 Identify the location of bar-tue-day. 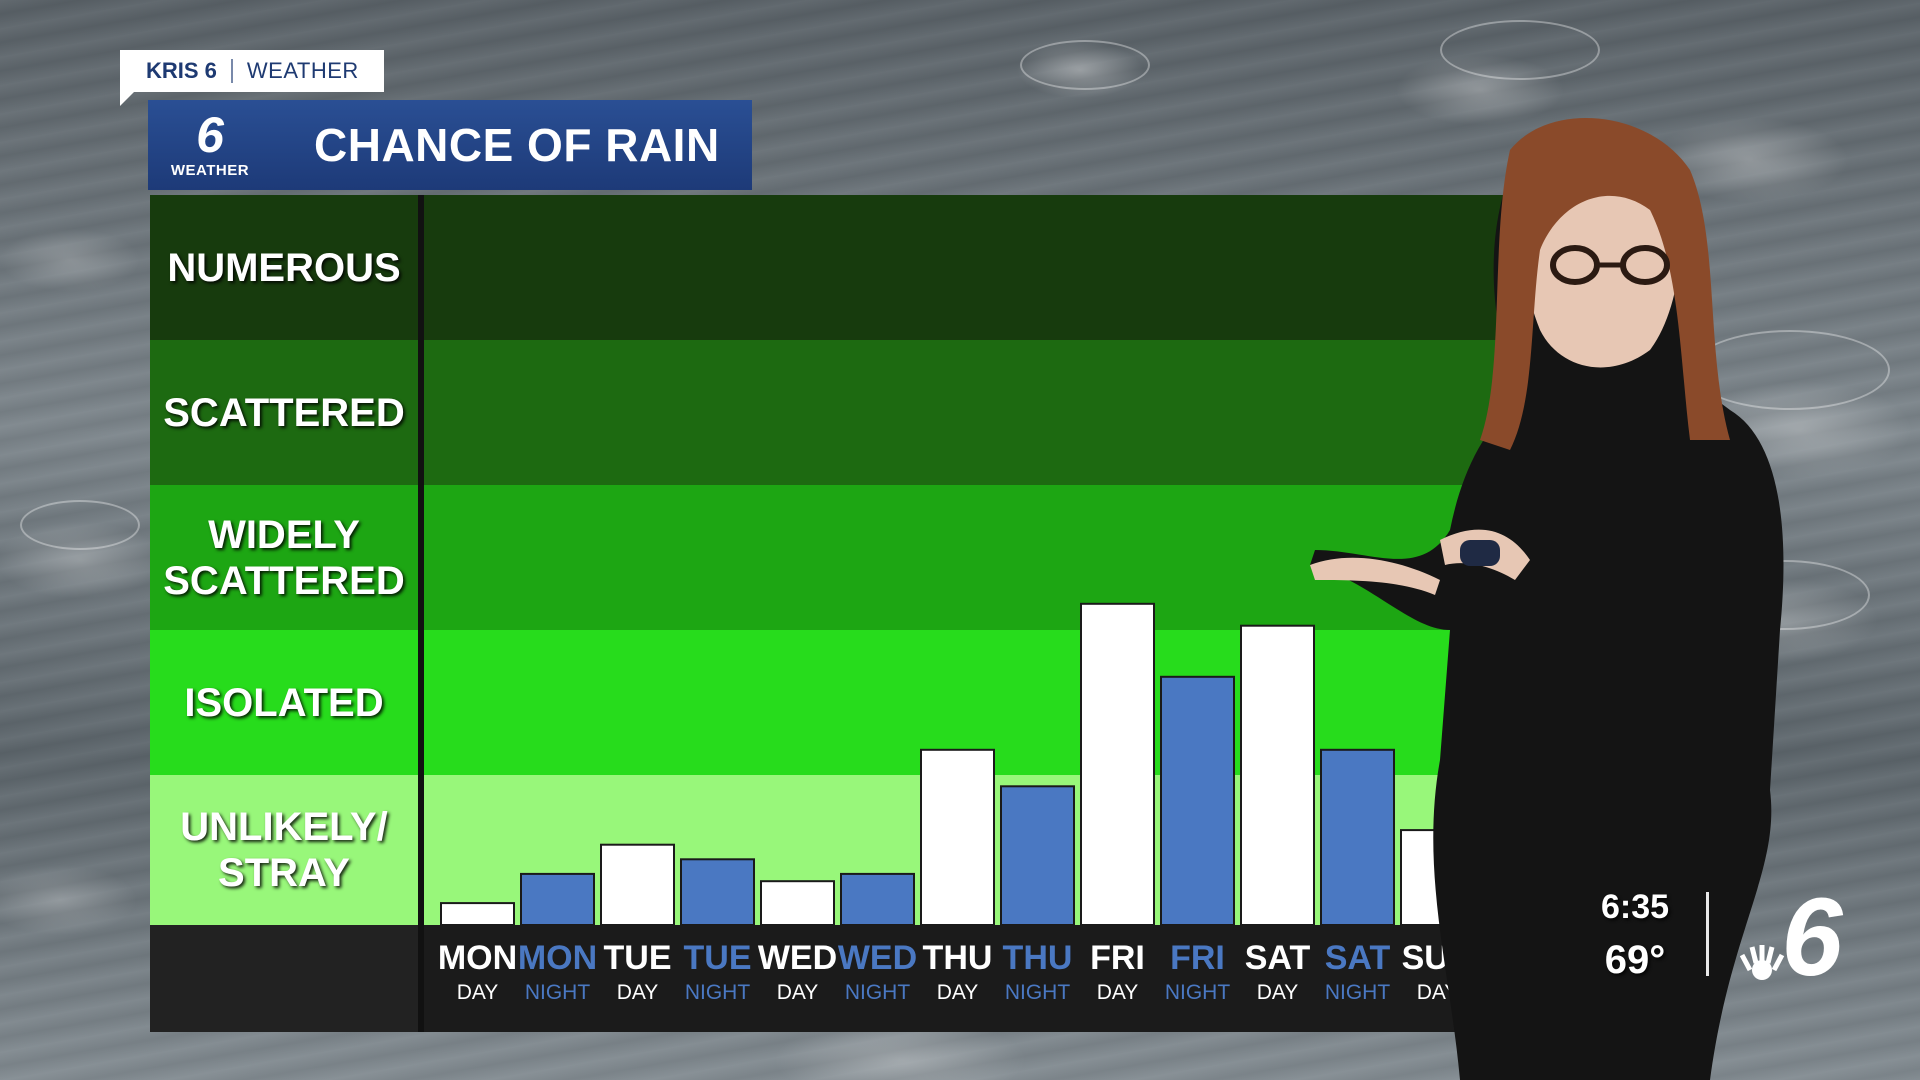
(637, 884).